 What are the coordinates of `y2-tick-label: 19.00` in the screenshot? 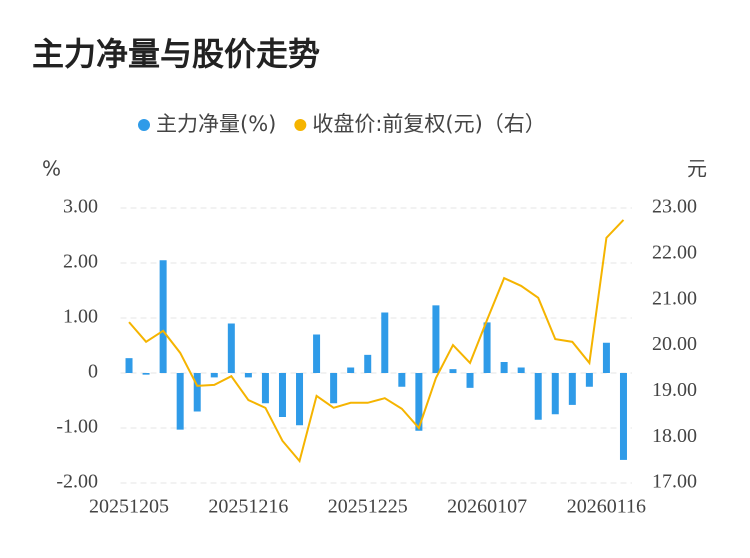 It's located at (674, 390).